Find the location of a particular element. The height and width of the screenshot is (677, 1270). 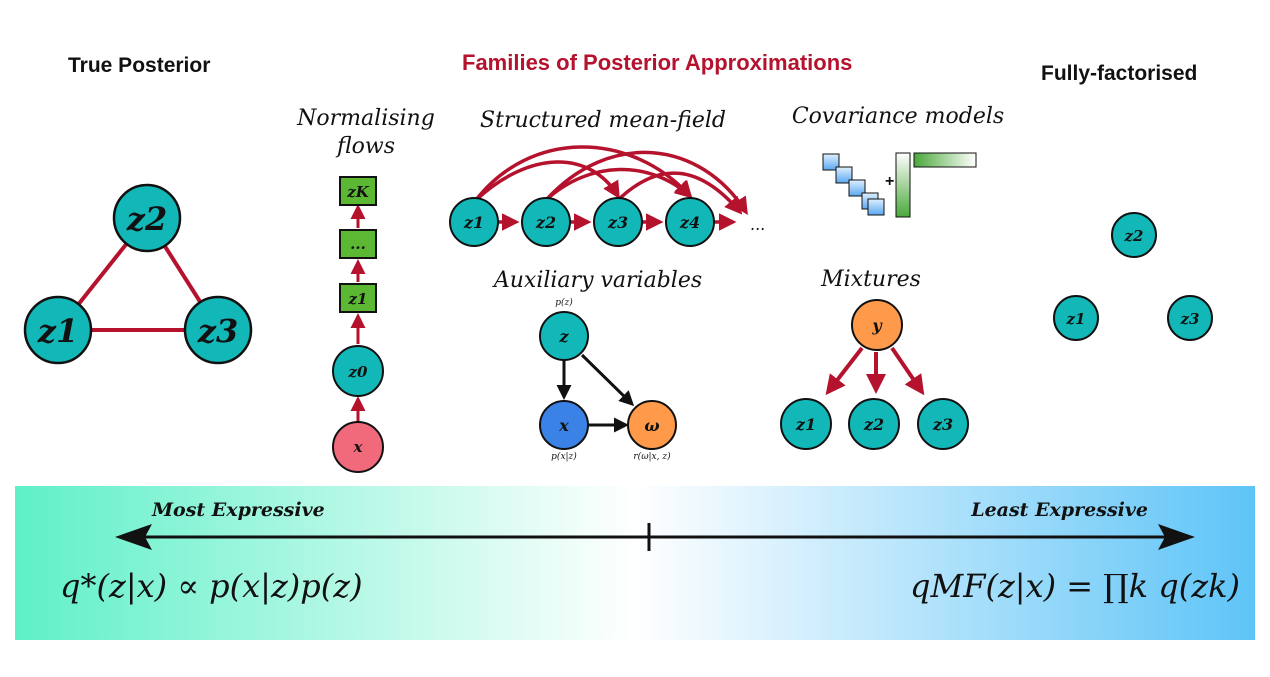

smf-node-z4 is located at coordinates (690, 222).